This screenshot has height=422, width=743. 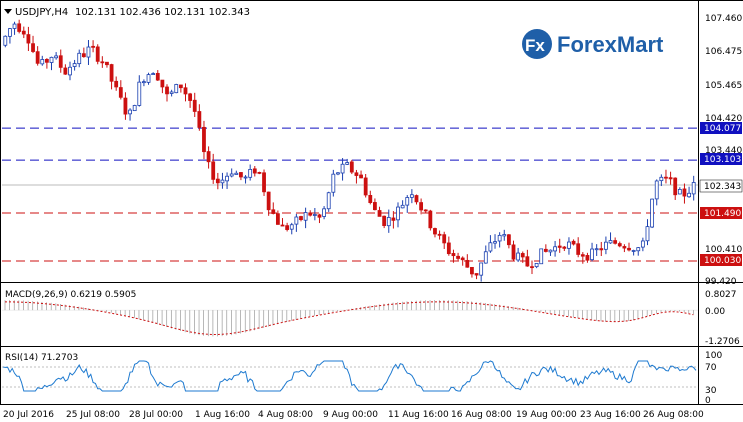 I want to click on logo-circle-icon, so click(x=537, y=44).